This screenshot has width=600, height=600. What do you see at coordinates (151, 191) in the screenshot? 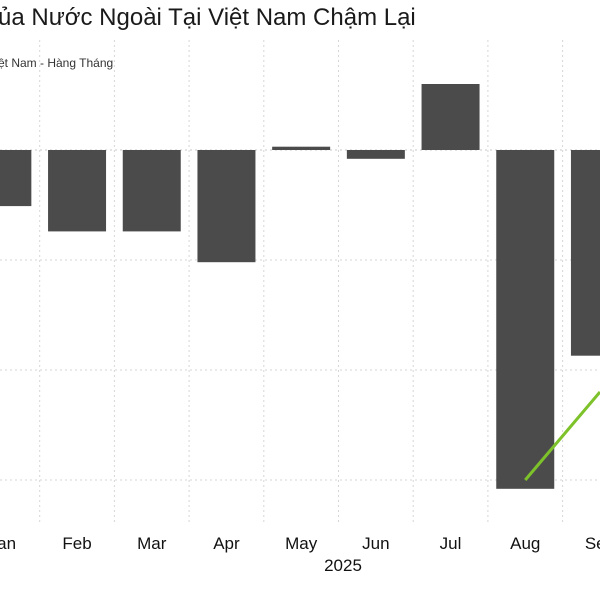
I see `bar-mar` at bounding box center [151, 191].